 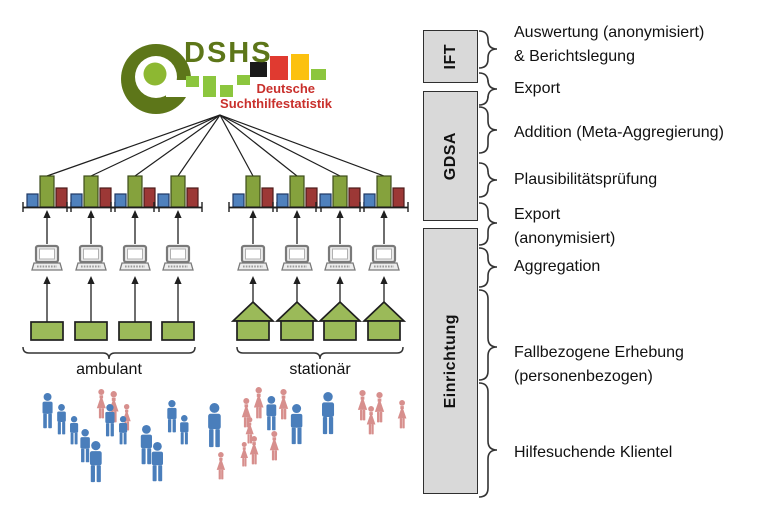 I want to click on ambulant-group-brace, so click(x=109, y=353).